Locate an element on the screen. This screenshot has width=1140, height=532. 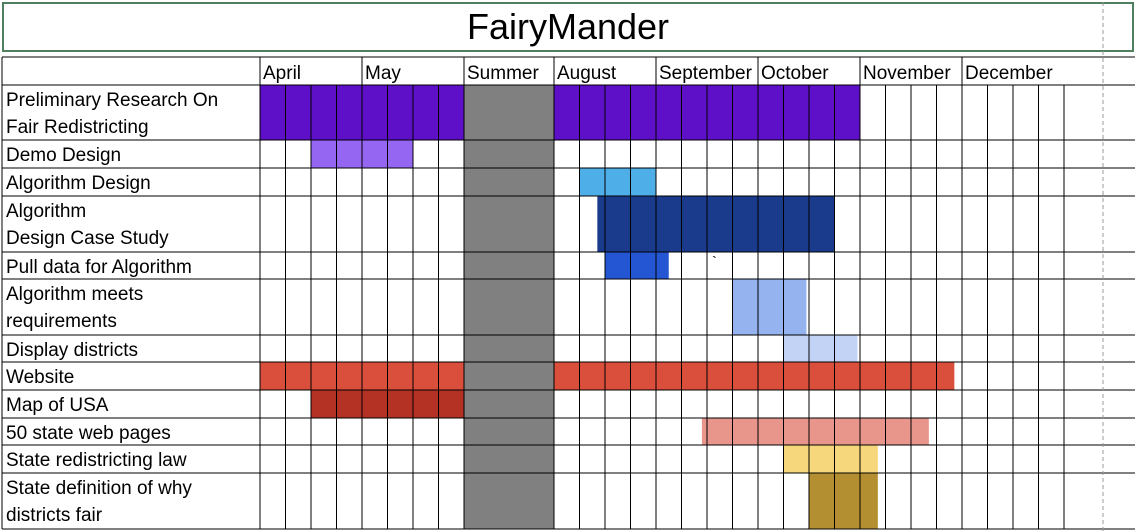
month-label: October is located at coordinates (795, 73).